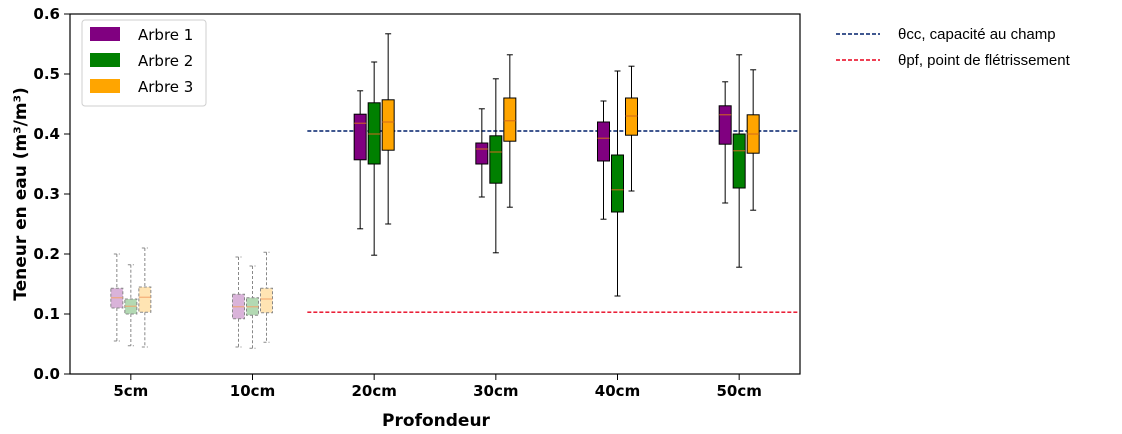 Image resolution: width=1122 pixels, height=434 pixels. I want to click on y-tick-label: 0.4, so click(46, 134).